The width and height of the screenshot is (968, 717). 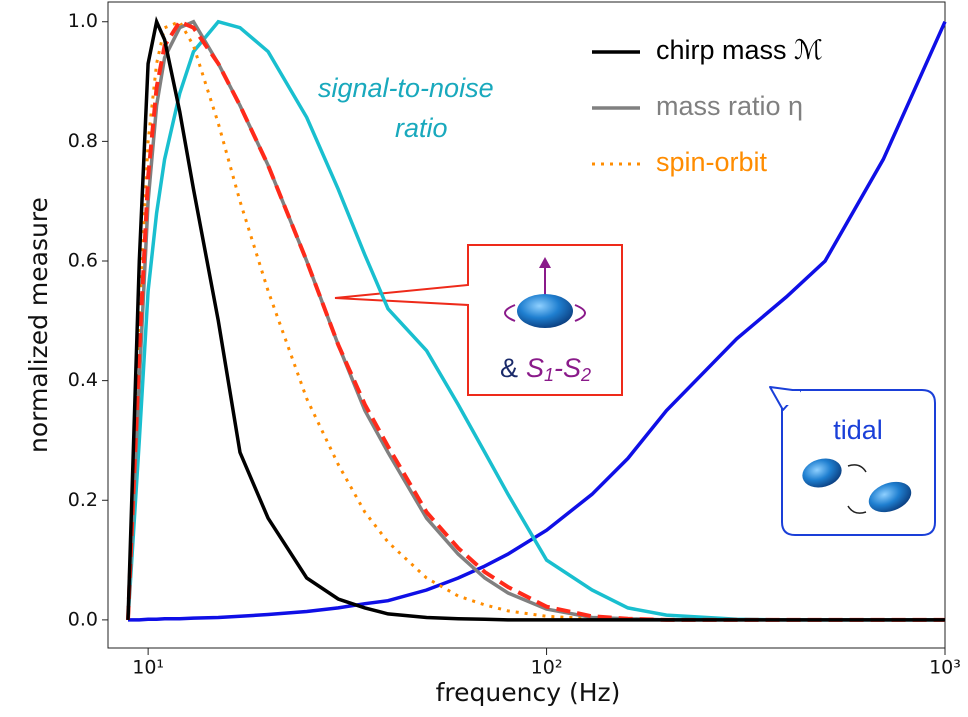 What do you see at coordinates (549, 375) in the screenshot?
I see `callout-part: 1` at bounding box center [549, 375].